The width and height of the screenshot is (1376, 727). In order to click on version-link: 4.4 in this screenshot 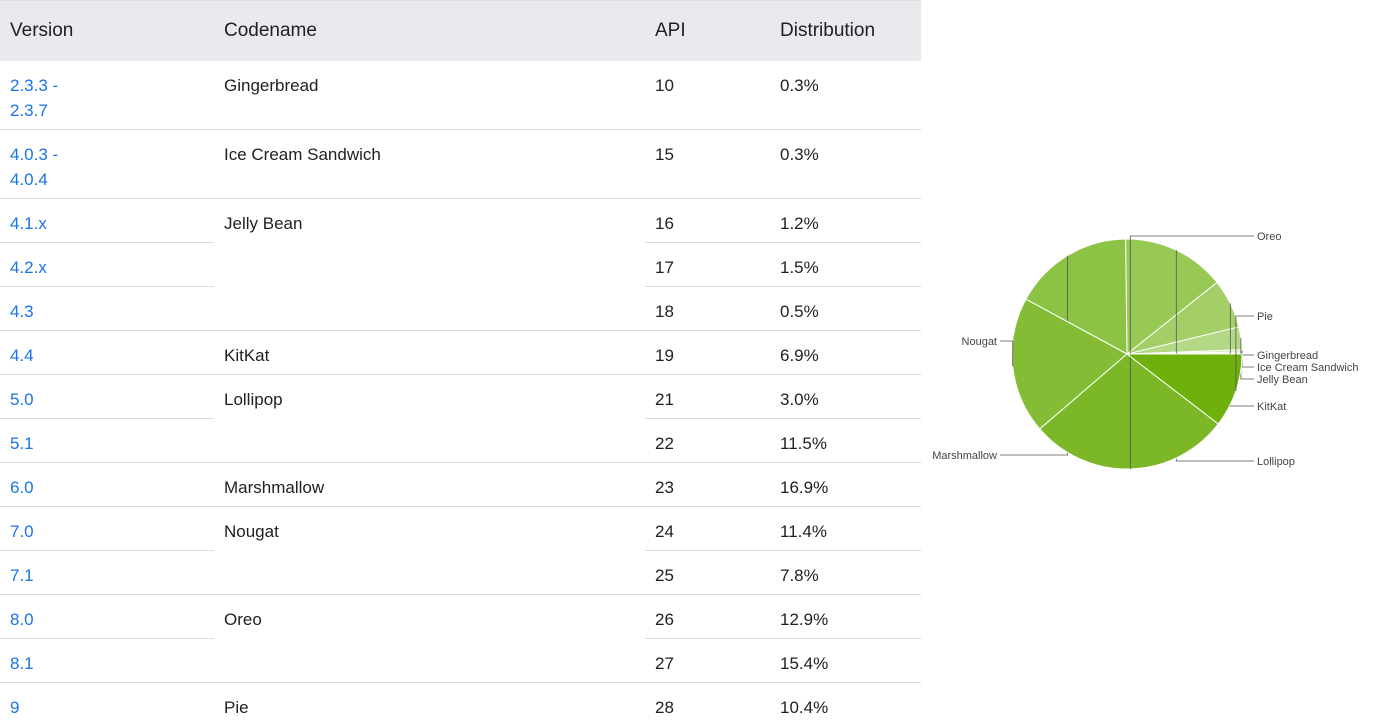, I will do `click(22, 355)`.